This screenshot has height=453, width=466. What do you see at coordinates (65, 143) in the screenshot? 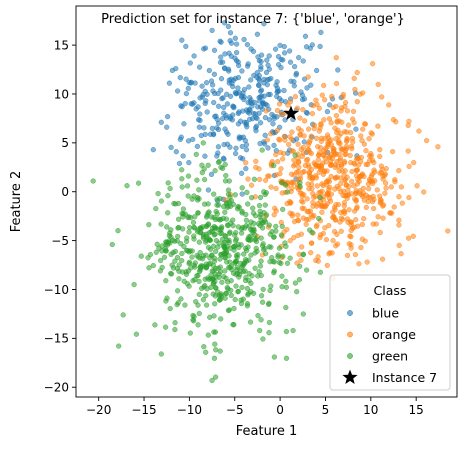
I see `y-tick-label: 5` at bounding box center [65, 143].